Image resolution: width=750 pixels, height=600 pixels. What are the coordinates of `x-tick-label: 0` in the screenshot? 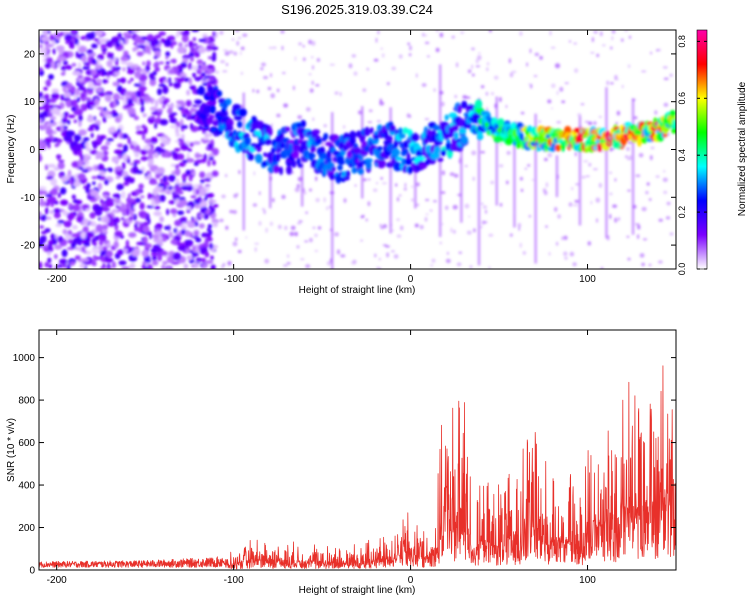 It's located at (411, 279).